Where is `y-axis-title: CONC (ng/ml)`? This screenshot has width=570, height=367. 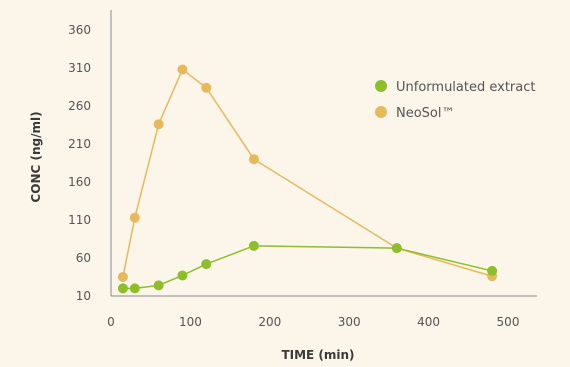
y-axis-title: CONC (ng/ml) is located at coordinates (36, 156).